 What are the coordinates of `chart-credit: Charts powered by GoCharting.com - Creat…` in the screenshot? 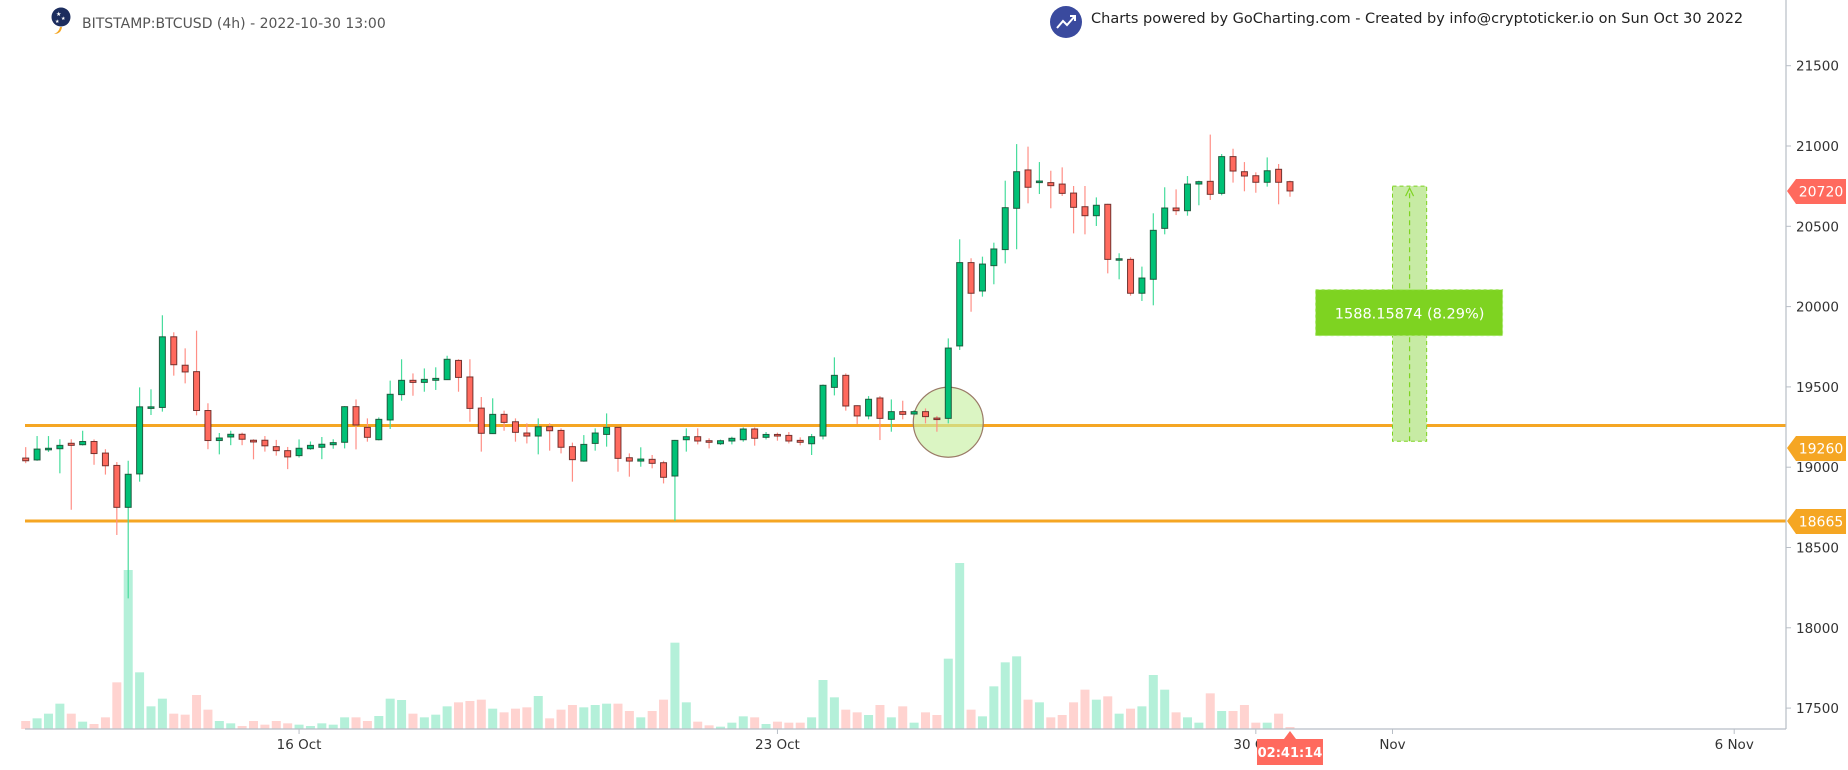 It's located at (1417, 19).